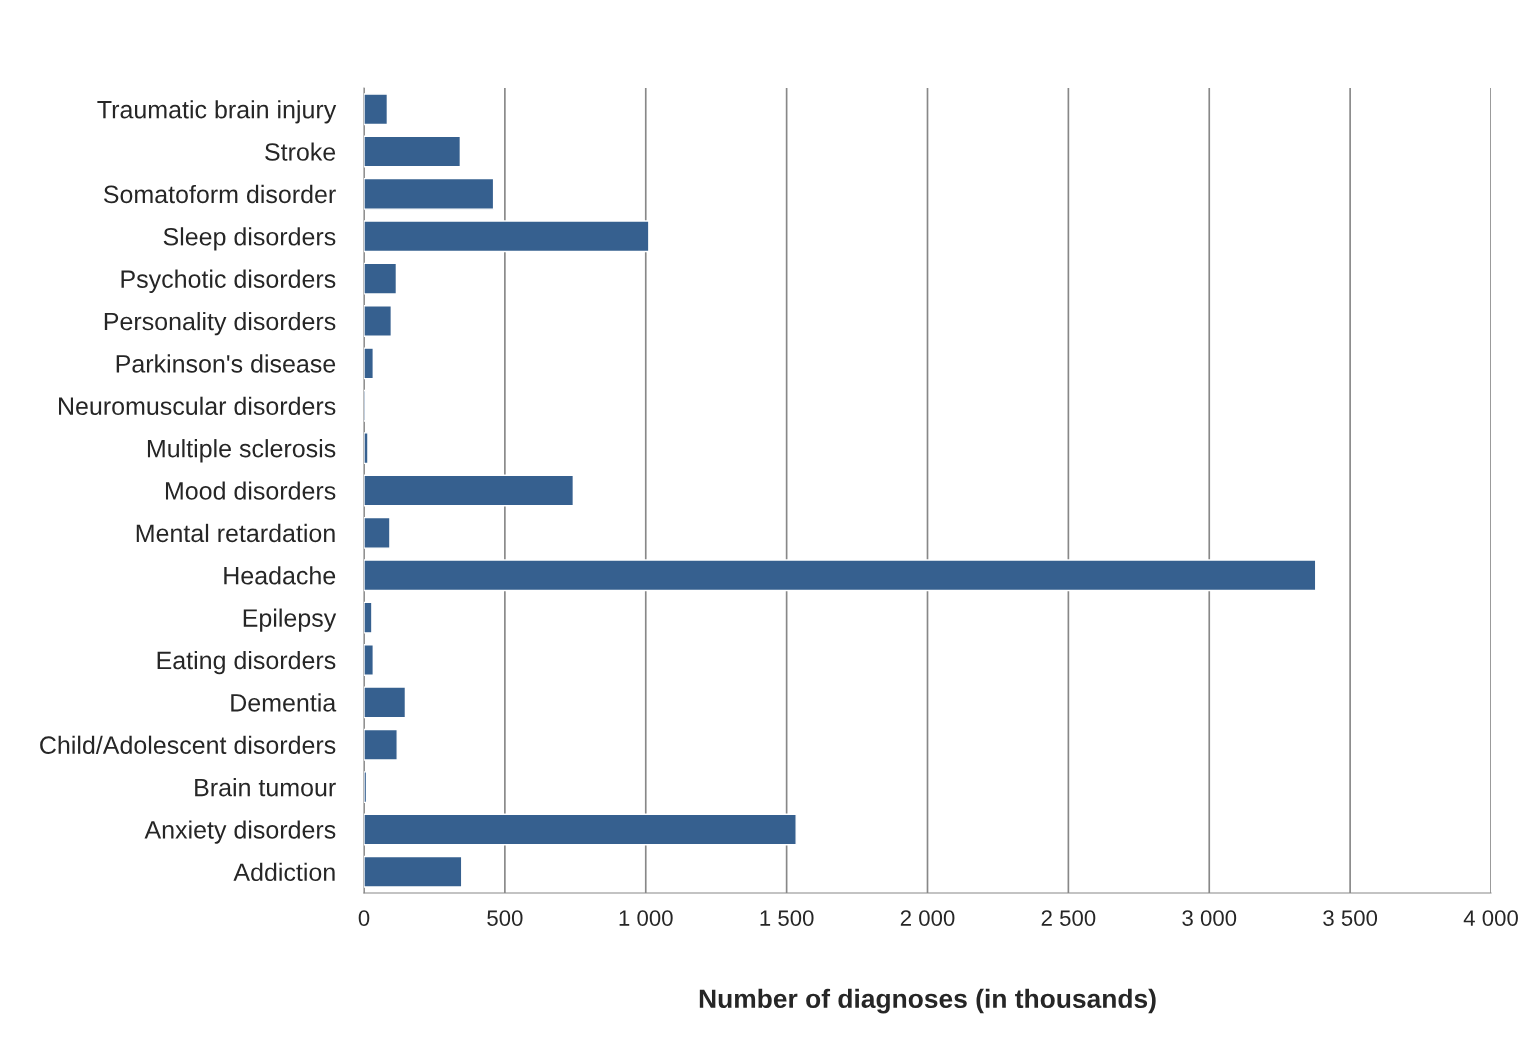  What do you see at coordinates (241, 451) in the screenshot?
I see `y-tick-label: Multiple sclerosis` at bounding box center [241, 451].